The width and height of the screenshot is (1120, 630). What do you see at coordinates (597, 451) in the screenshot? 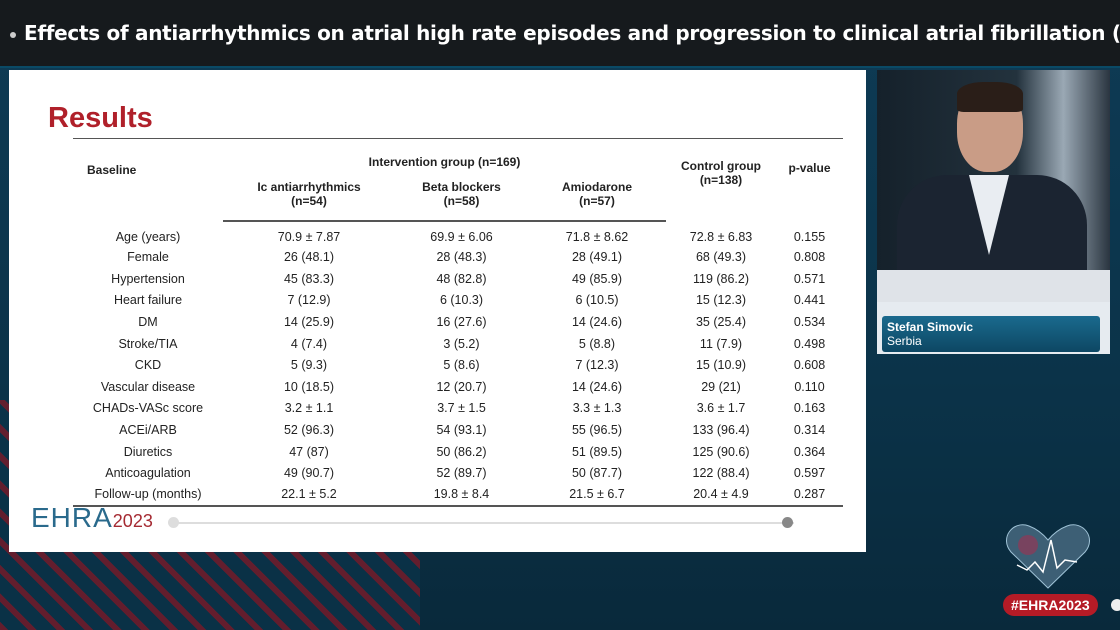
I see `table-cell: 51 (89.5)` at bounding box center [597, 451].